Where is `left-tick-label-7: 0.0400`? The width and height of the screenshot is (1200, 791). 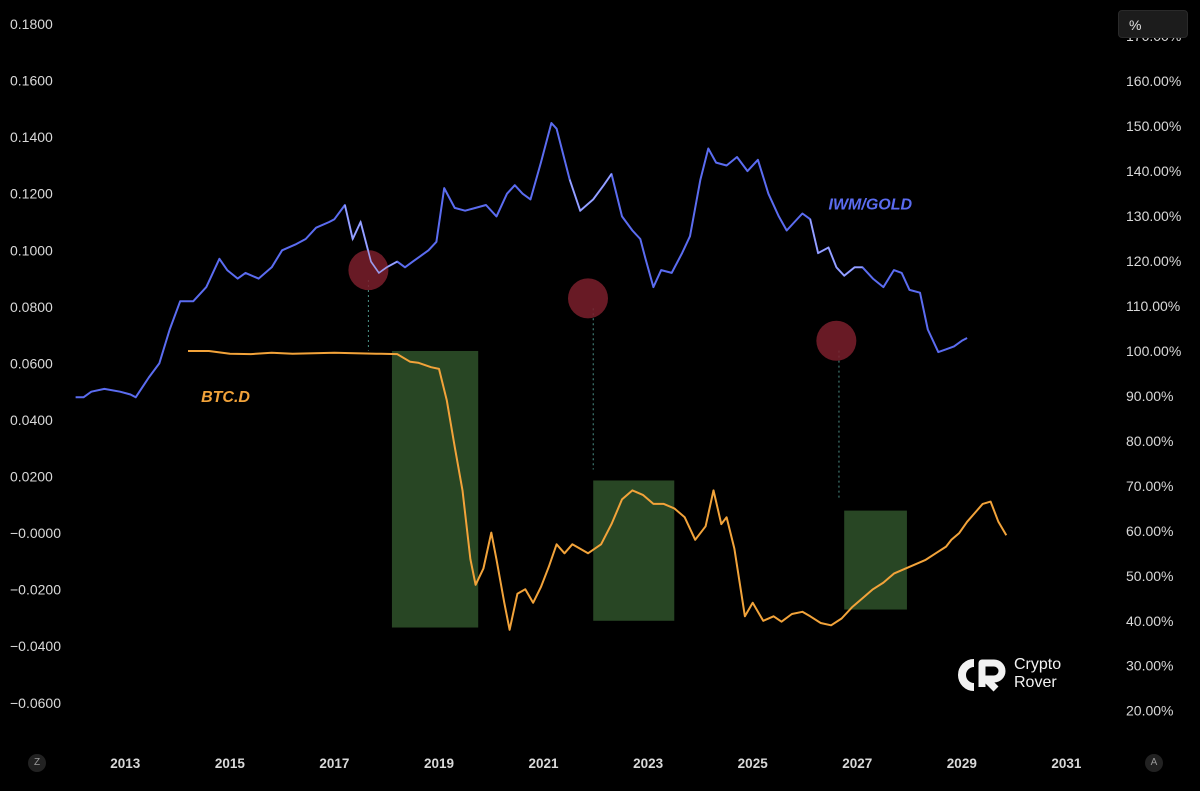
left-tick-label-7: 0.0400 is located at coordinates (31, 420).